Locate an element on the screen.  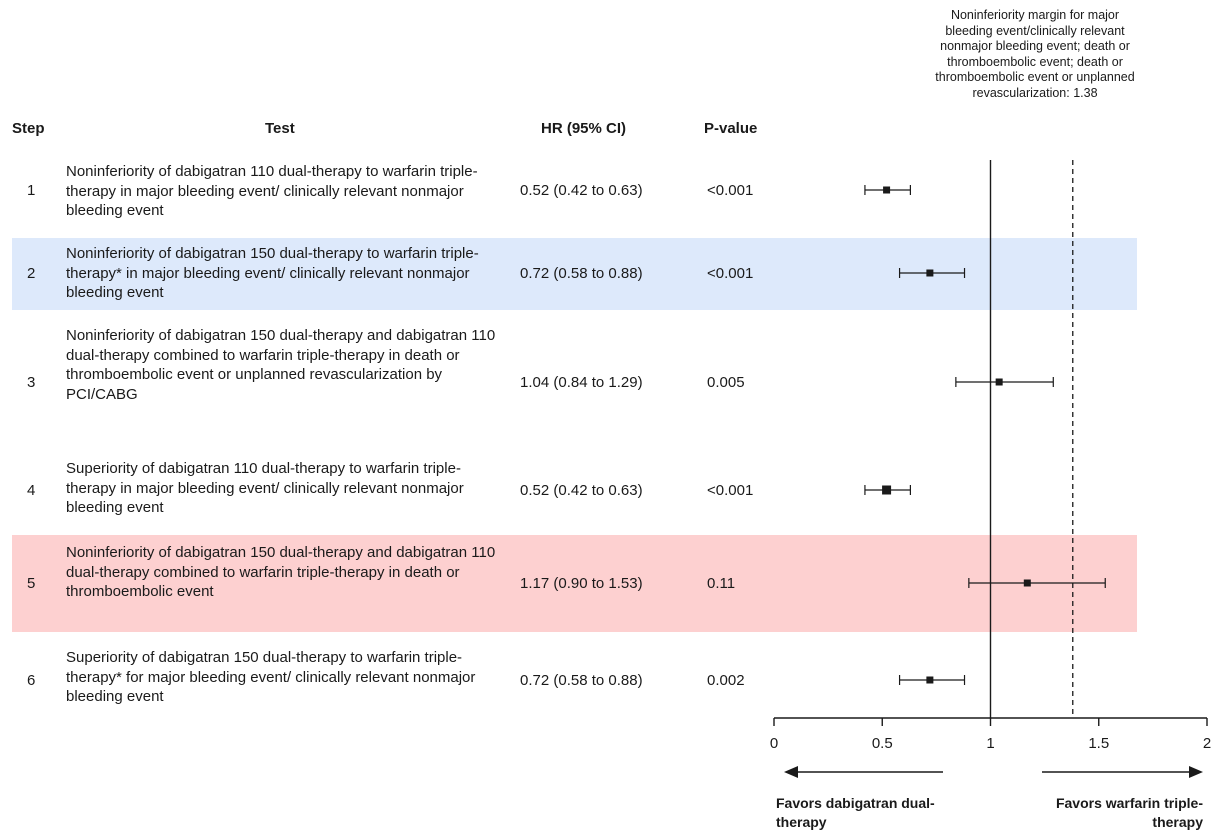
header-test: Test is located at coordinates (280, 128).